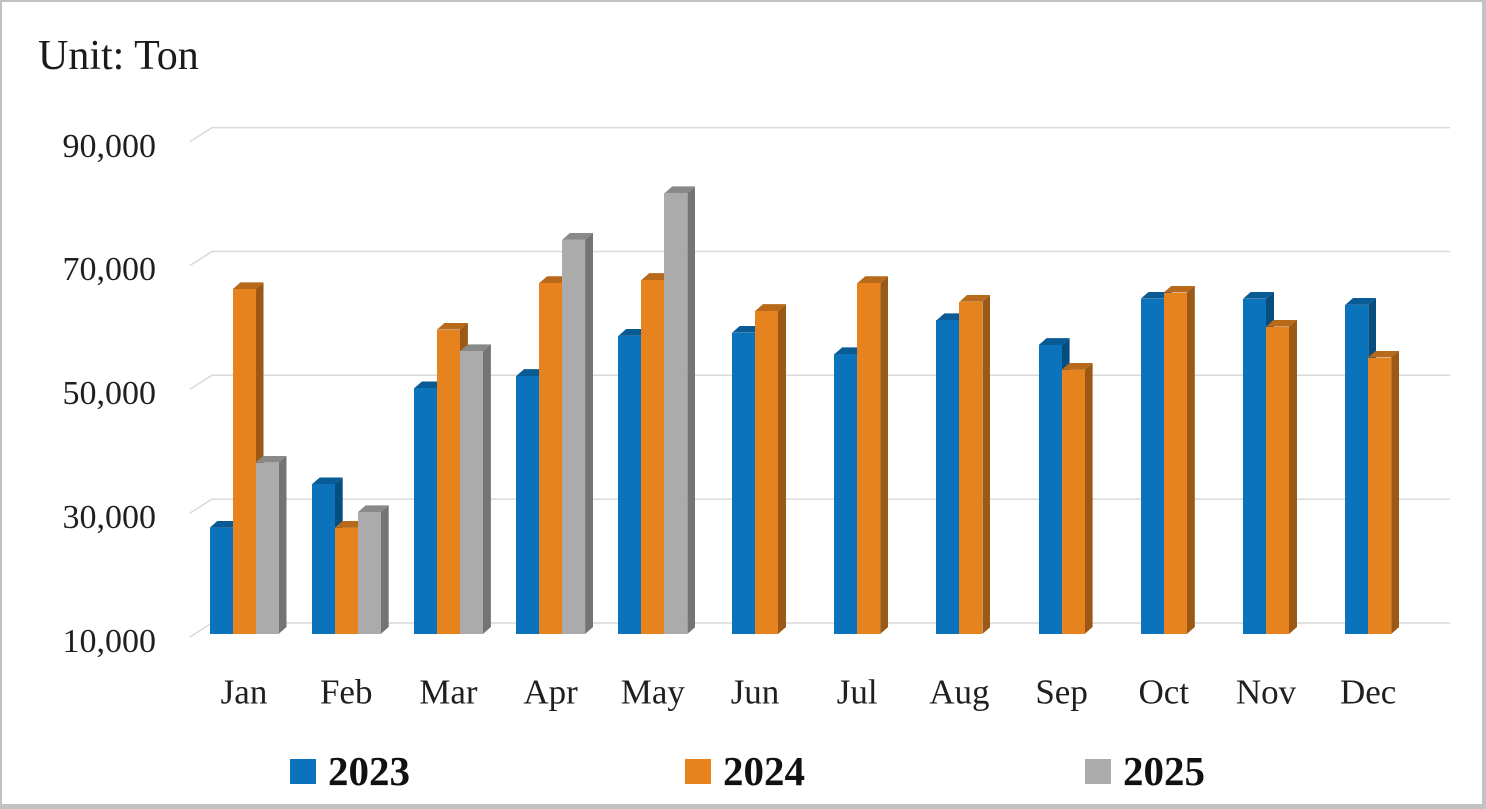  What do you see at coordinates (743, 483) in the screenshot?
I see `bar-2023-jun` at bounding box center [743, 483].